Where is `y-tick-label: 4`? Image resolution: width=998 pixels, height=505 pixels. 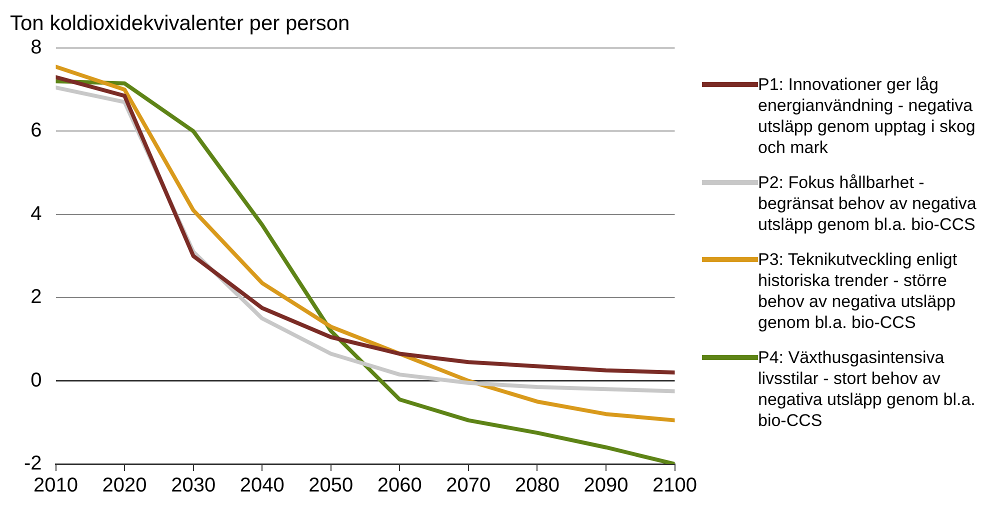 y-tick-label: 4 is located at coordinates (36, 213).